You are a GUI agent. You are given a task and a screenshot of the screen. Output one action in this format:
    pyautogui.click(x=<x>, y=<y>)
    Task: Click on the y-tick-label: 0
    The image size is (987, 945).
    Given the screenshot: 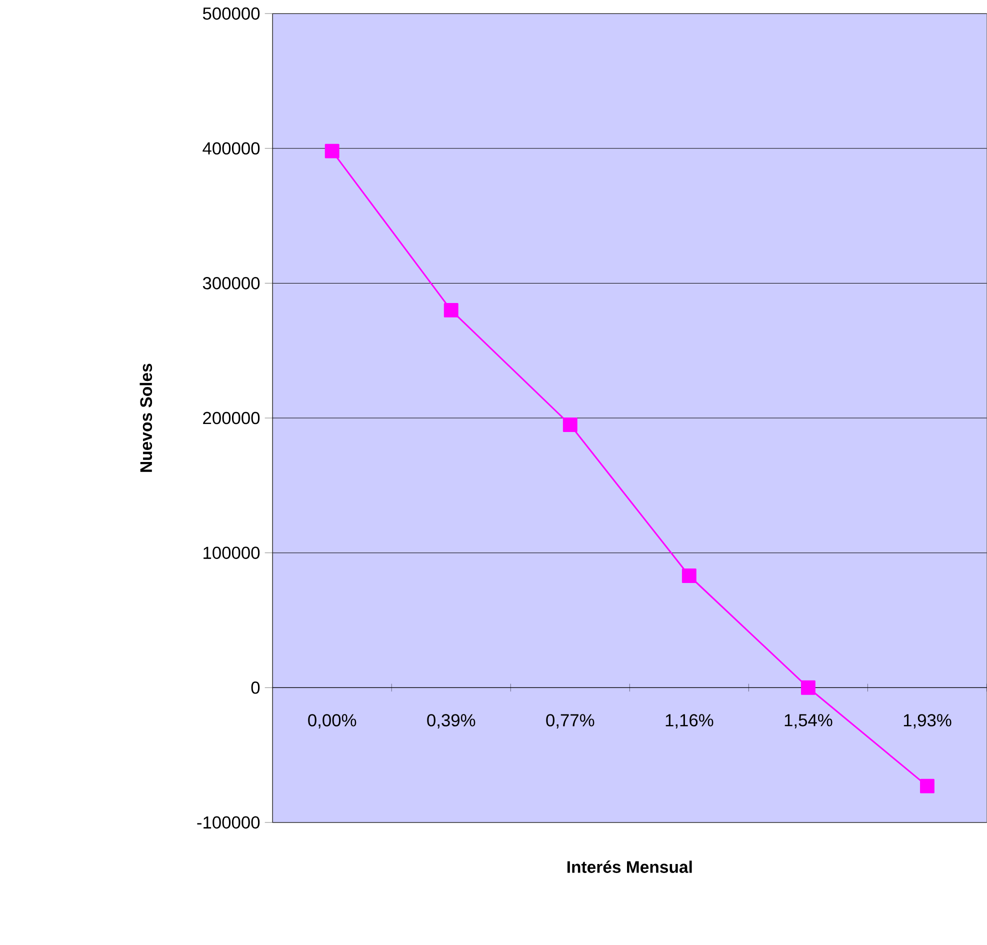 What is the action you would take?
    pyautogui.click(x=255, y=687)
    